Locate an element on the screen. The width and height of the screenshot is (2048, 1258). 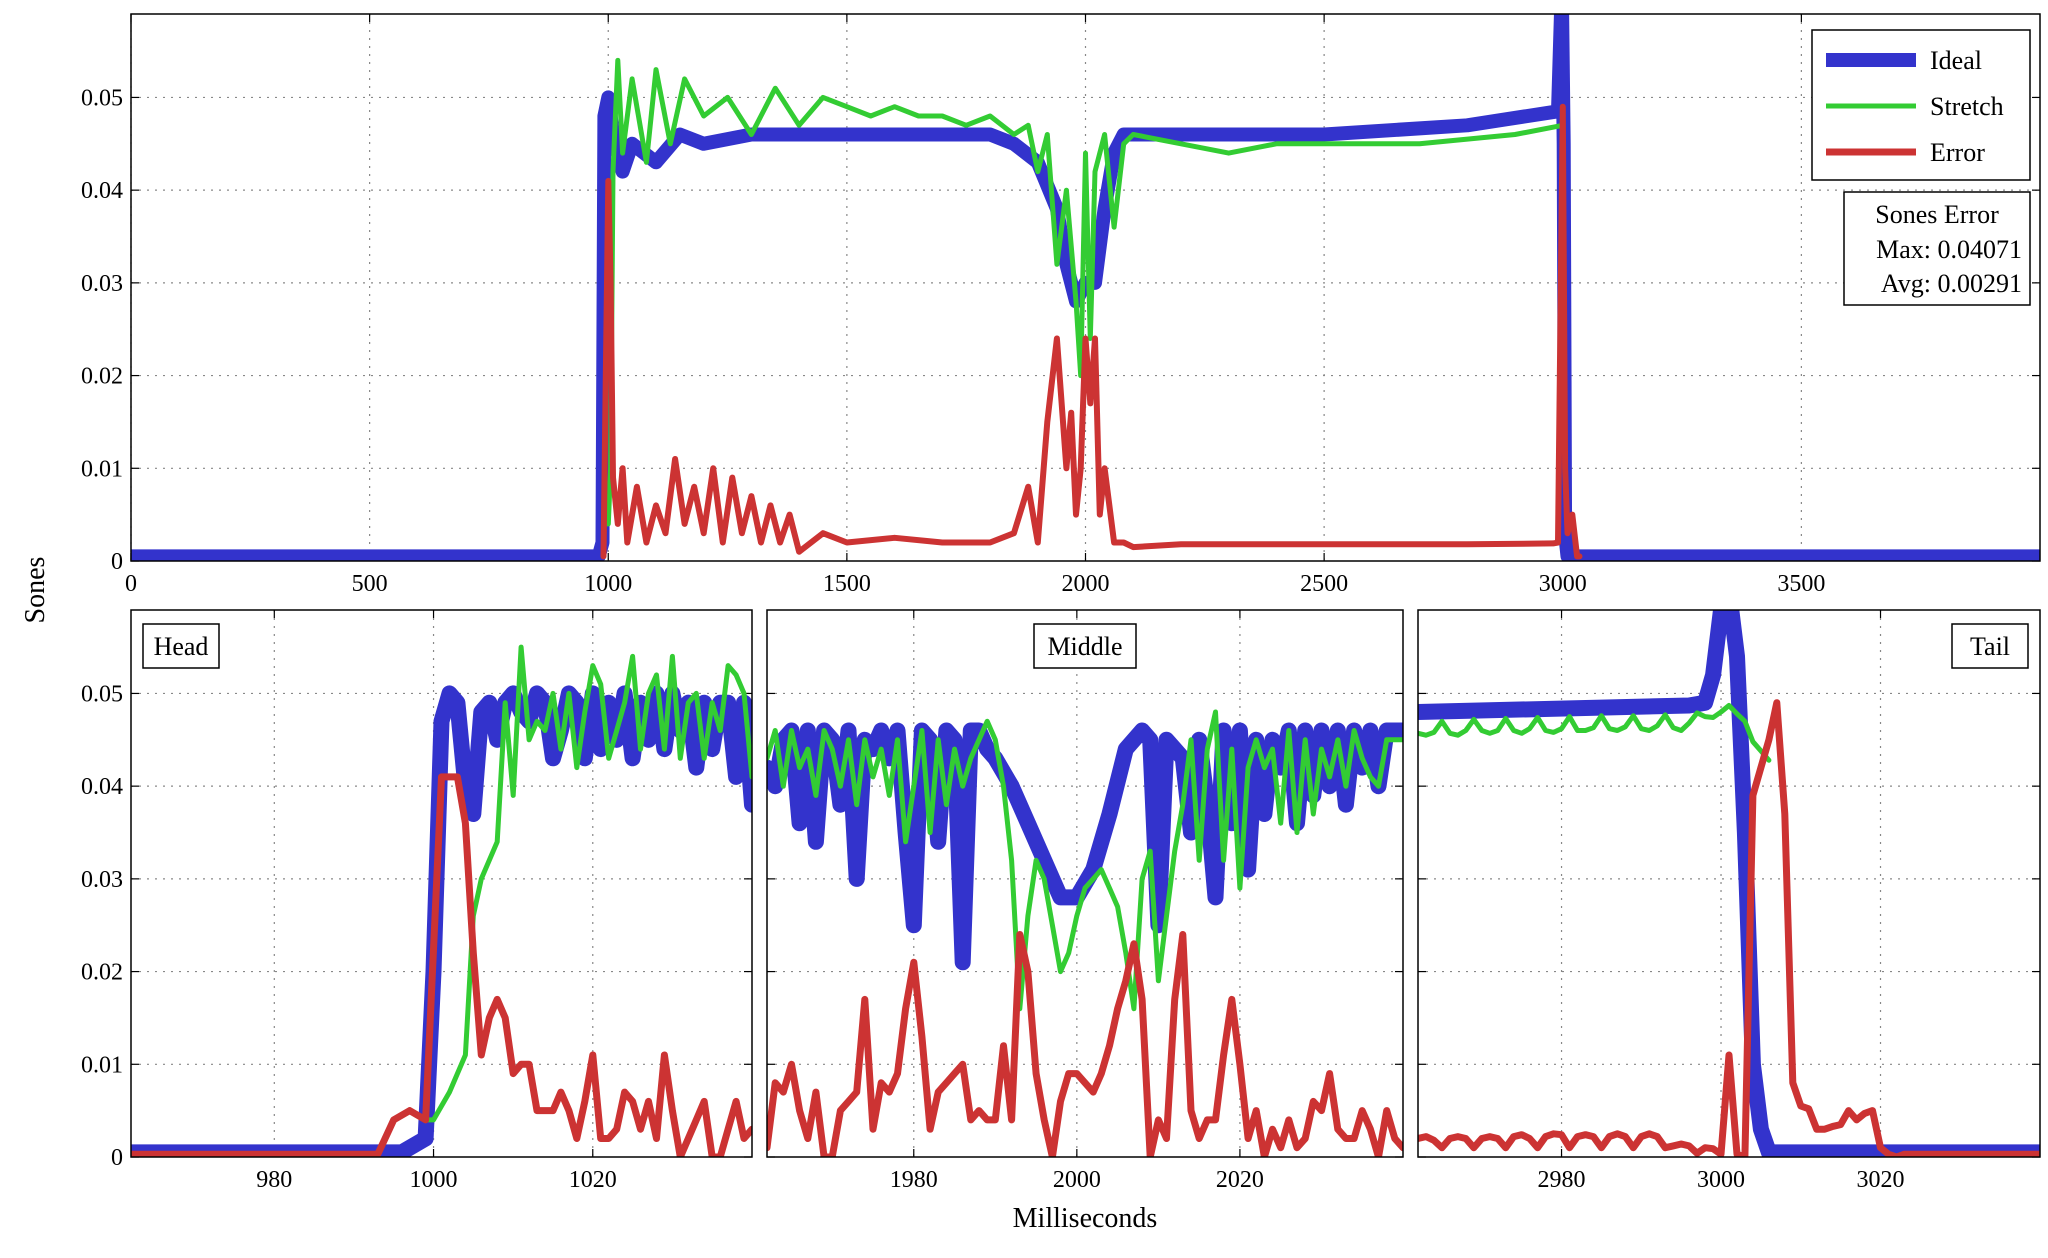
x-tick-label: 1020 is located at coordinates (593, 1180).